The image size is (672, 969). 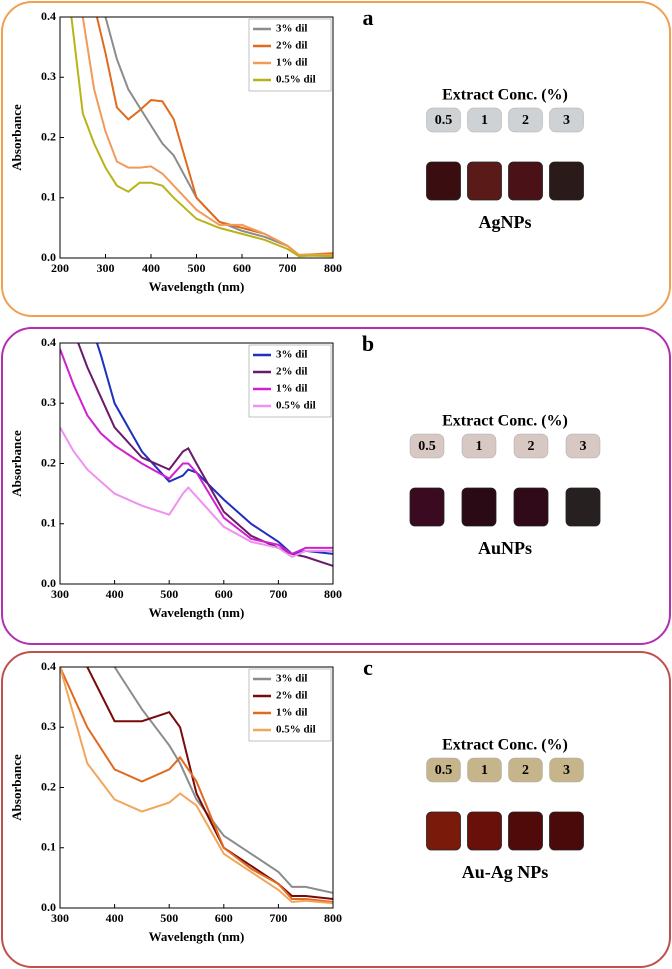 What do you see at coordinates (505, 872) in the screenshot?
I see `photo-caption: Au-Ag NPs` at bounding box center [505, 872].